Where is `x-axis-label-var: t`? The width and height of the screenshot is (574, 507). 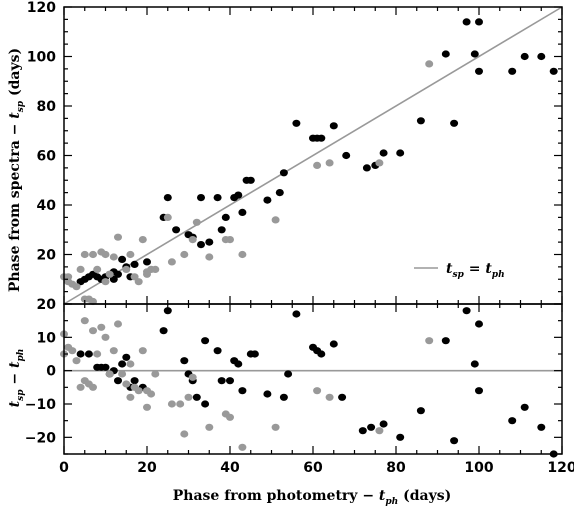
x-axis-label-var: t is located at coordinates (382, 496).